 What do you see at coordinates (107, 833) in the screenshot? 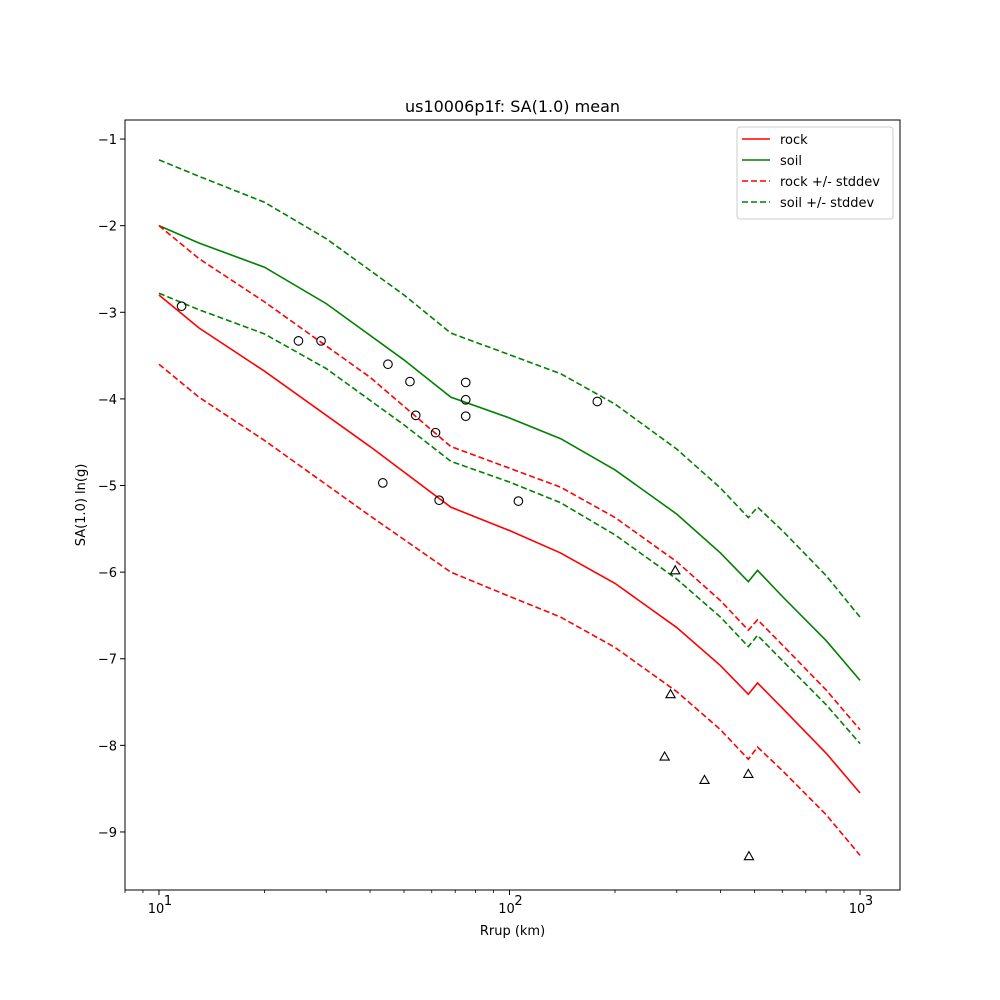
I see `y-tick-label: −9` at bounding box center [107, 833].